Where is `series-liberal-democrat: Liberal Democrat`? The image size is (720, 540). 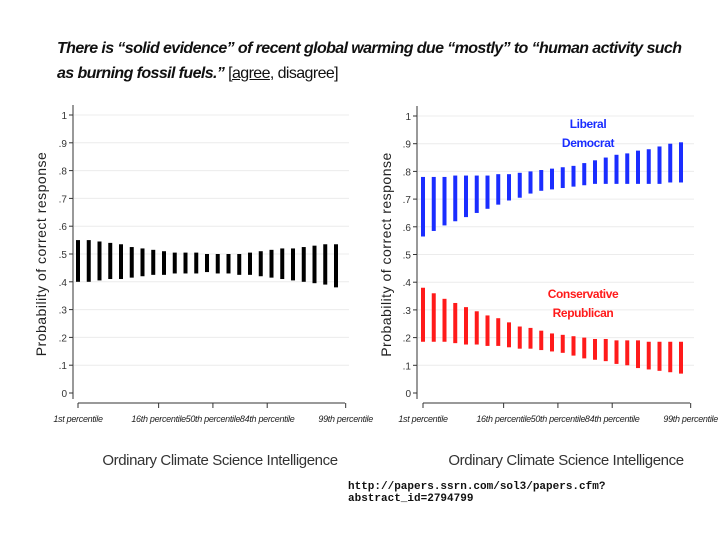 series-liberal-democrat: Liberal Democrat is located at coordinates (552, 177).